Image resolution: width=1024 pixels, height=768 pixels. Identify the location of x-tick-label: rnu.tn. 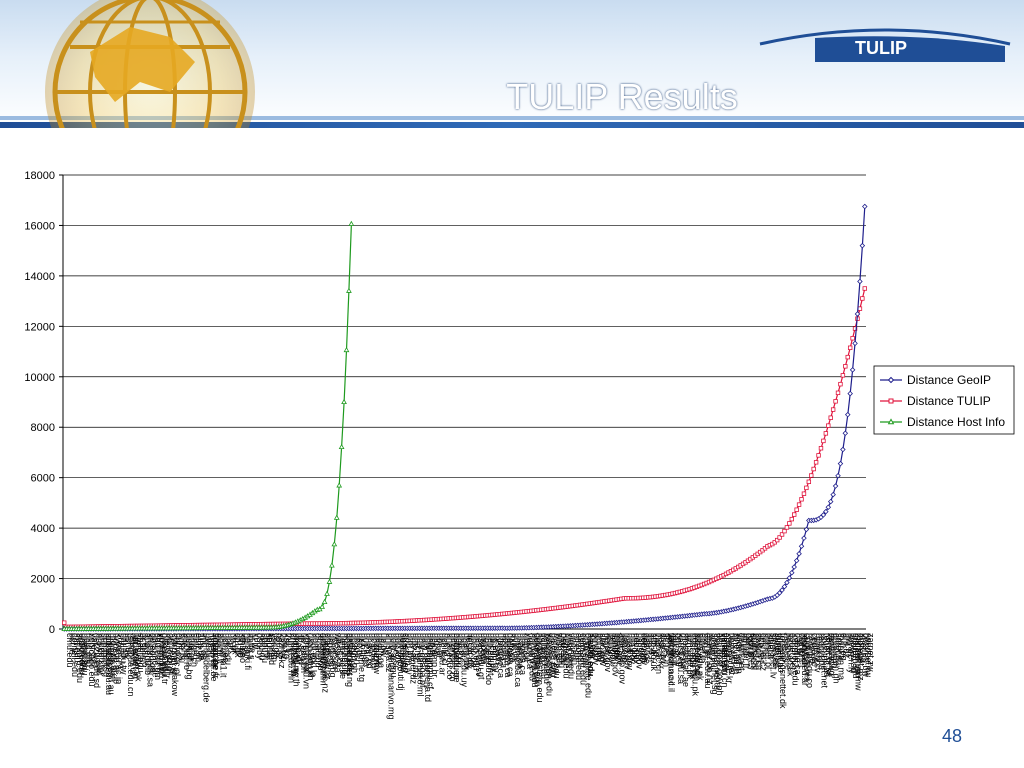
(849, 644).